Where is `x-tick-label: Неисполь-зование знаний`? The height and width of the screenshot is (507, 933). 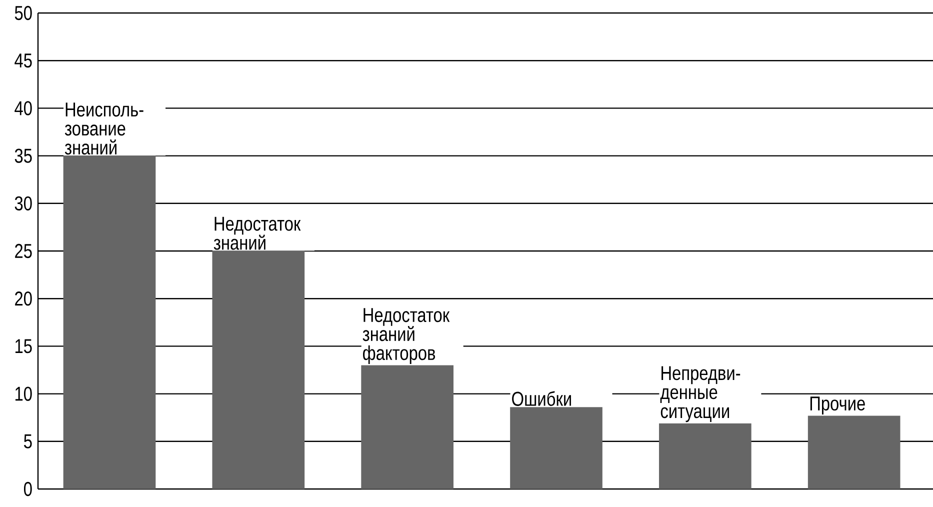
x-tick-label: Неисполь-зование знаний is located at coordinates (104, 128).